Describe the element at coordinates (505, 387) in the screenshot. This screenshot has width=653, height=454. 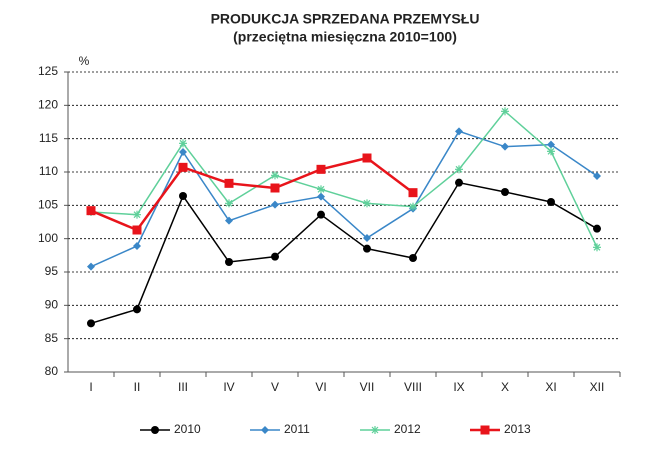
I see `x-tick-label: X` at that location.